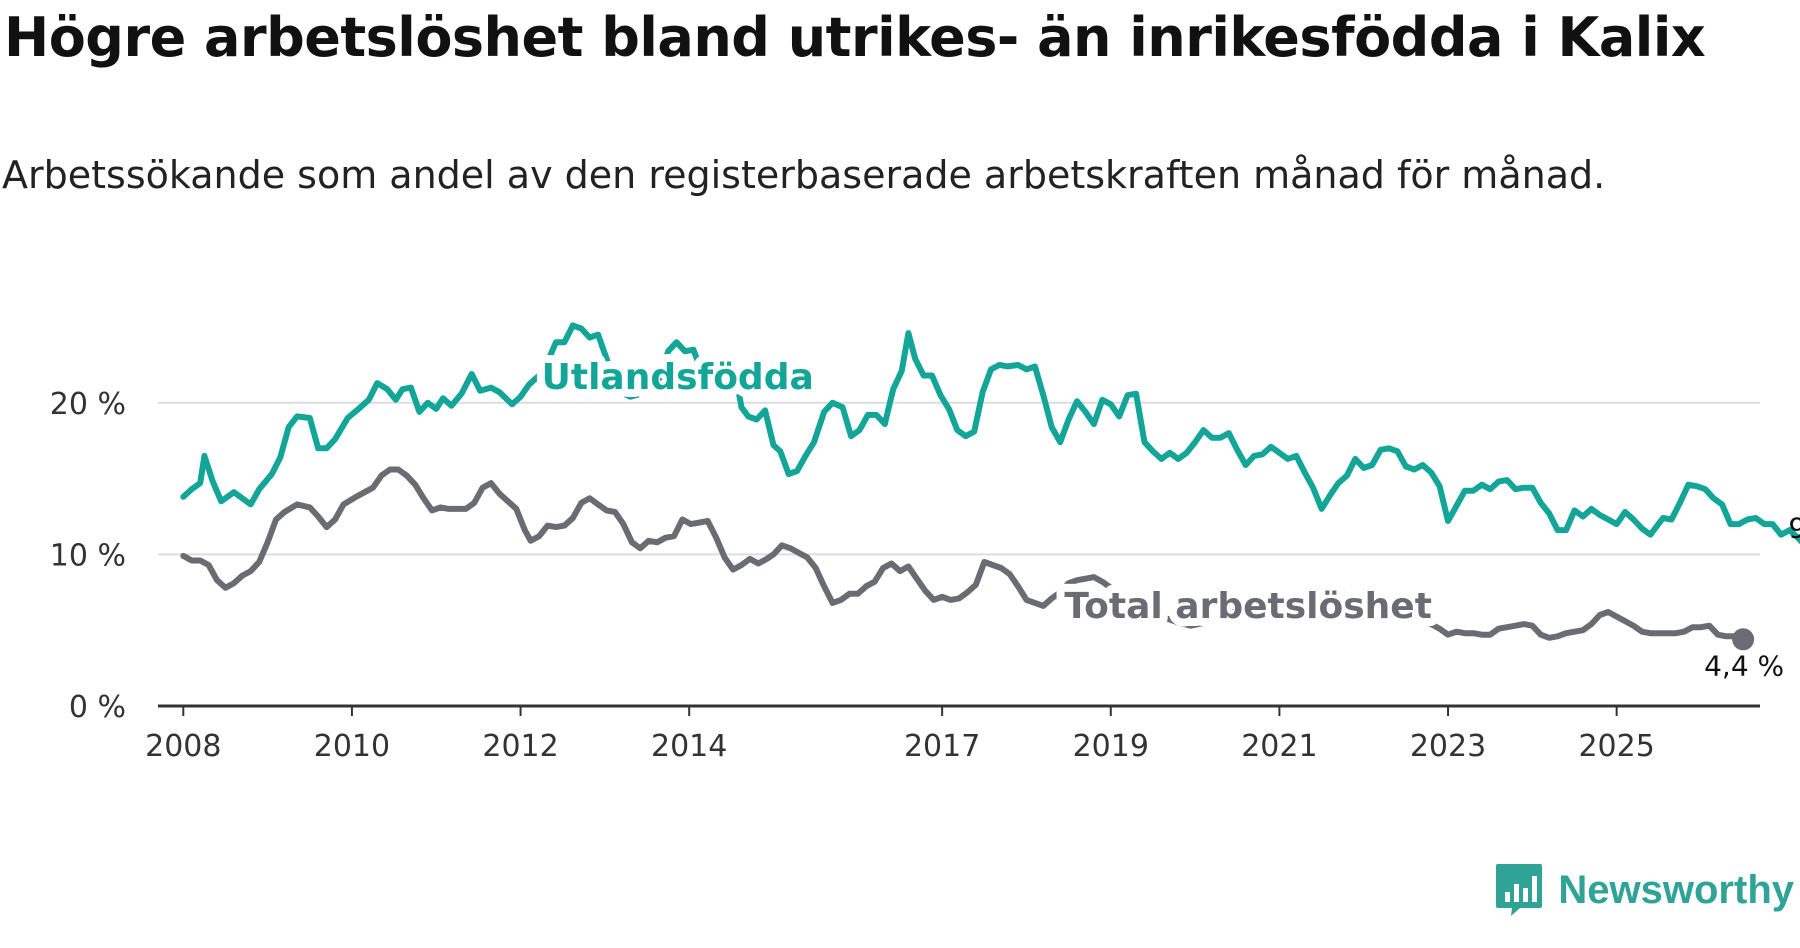  What do you see at coordinates (1519, 890) in the screenshot?
I see `newsworthy-logo-icon` at bounding box center [1519, 890].